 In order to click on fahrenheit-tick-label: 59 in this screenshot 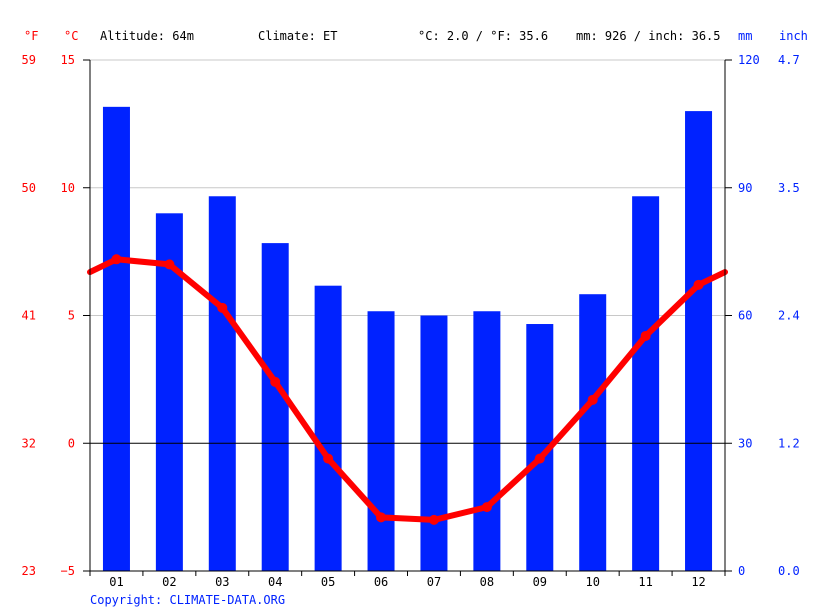, I will do `click(29, 60)`.